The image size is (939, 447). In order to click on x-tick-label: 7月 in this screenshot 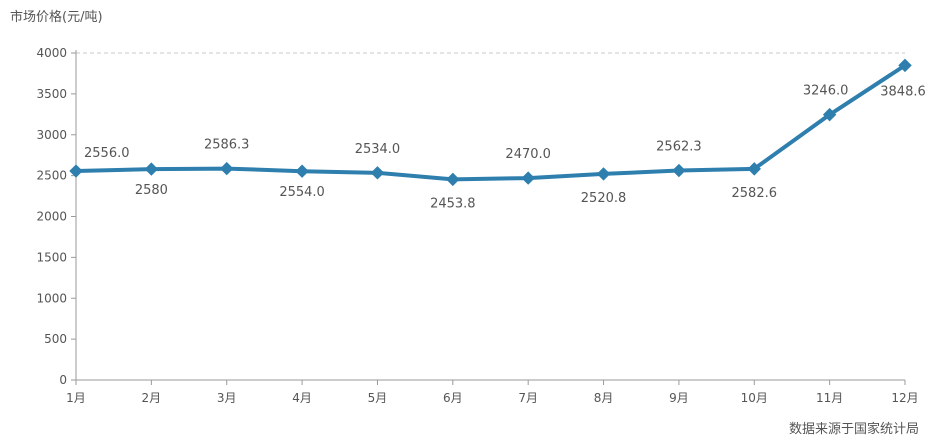, I will do `click(528, 398)`.